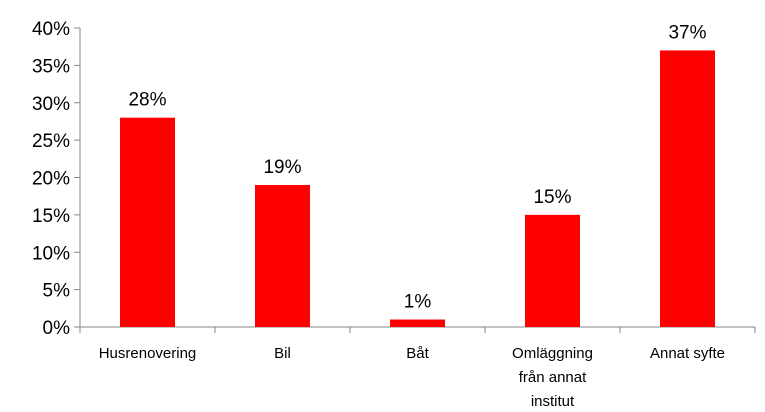  Describe the element at coordinates (553, 401) in the screenshot. I see `x-tick-label-line: institut` at that location.